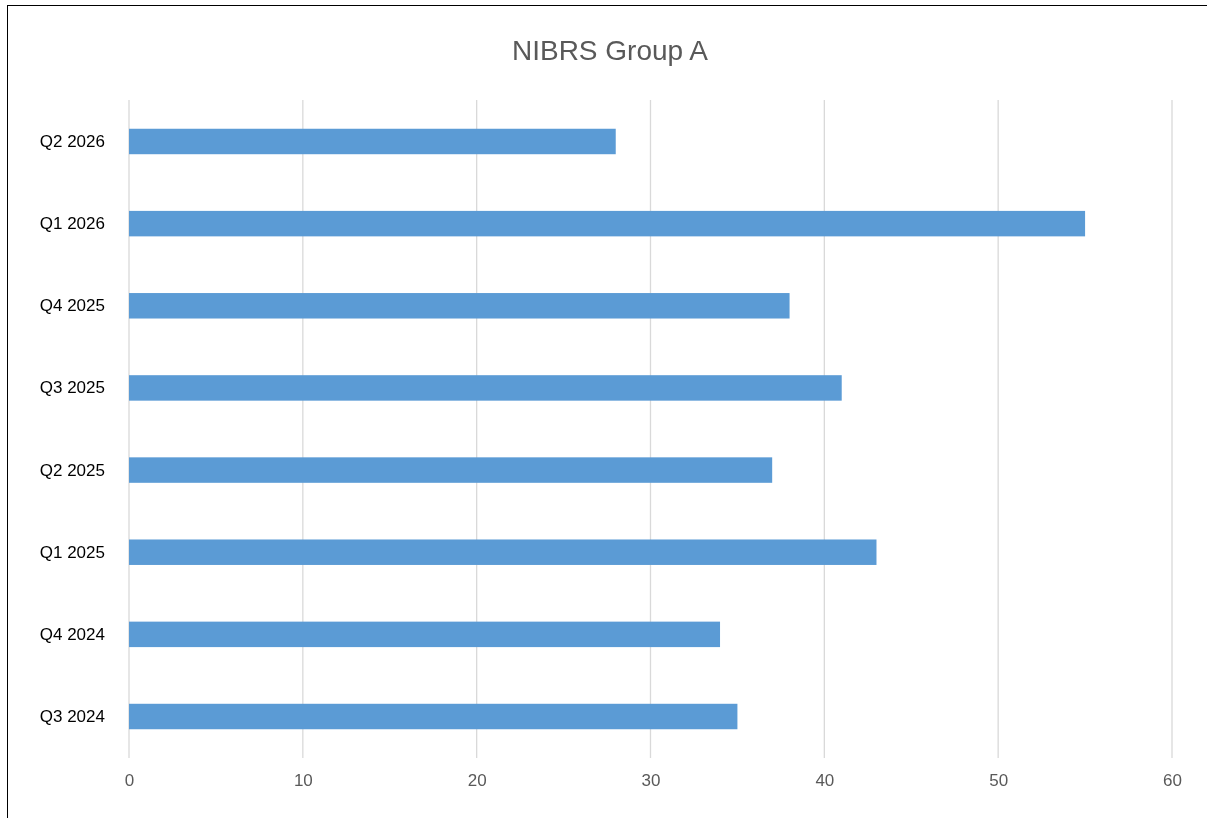 The image size is (1207, 818). What do you see at coordinates (72, 552) in the screenshot?
I see `y-tick-label: Q1 2025` at bounding box center [72, 552].